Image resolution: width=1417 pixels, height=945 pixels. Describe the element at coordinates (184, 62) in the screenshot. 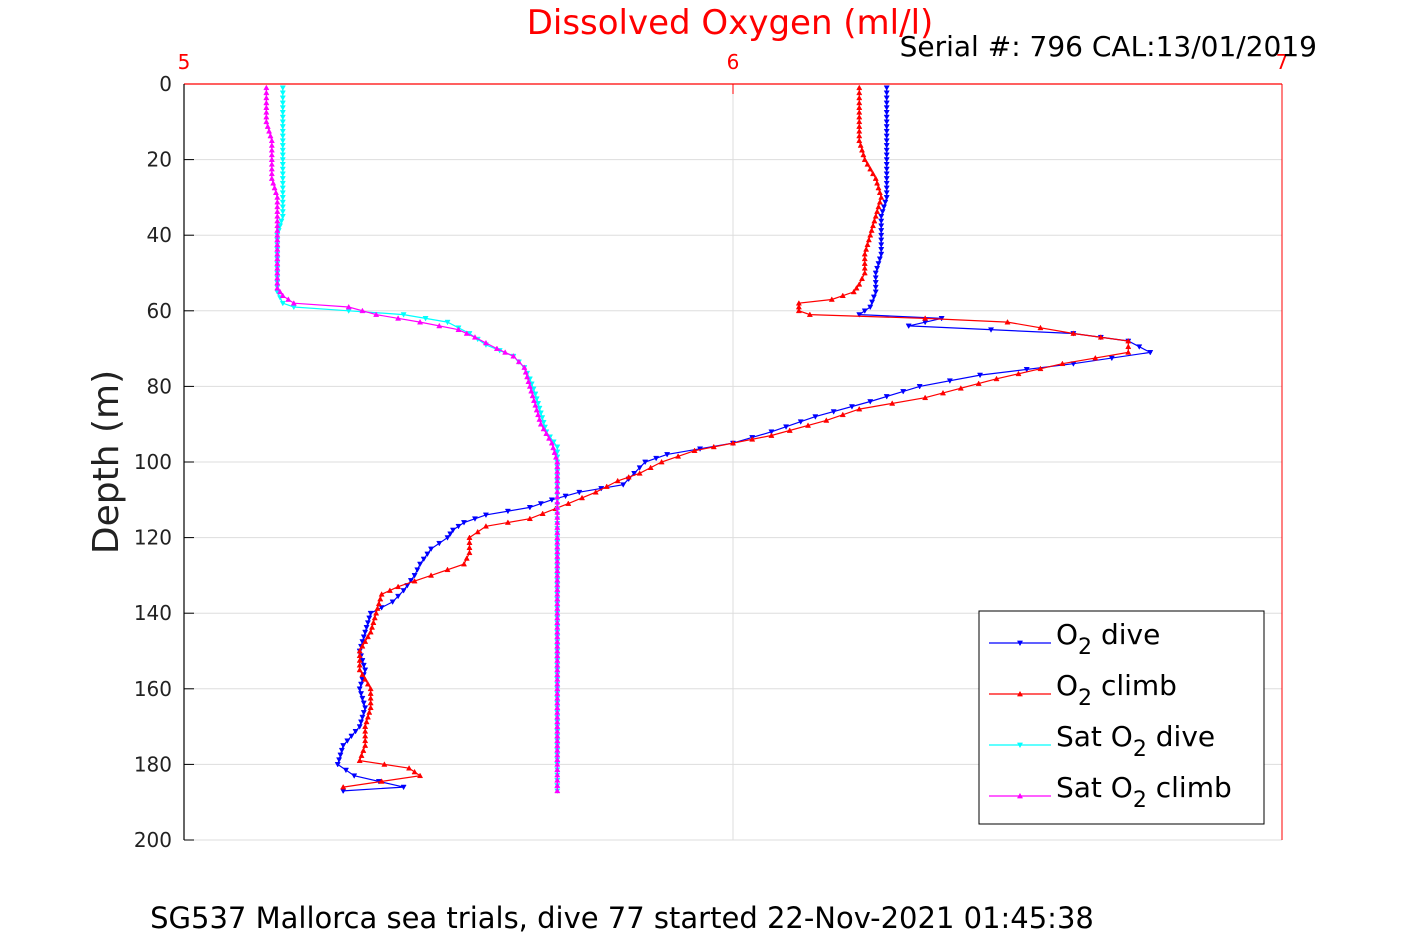

I see `x-tick-label: 5` at that location.